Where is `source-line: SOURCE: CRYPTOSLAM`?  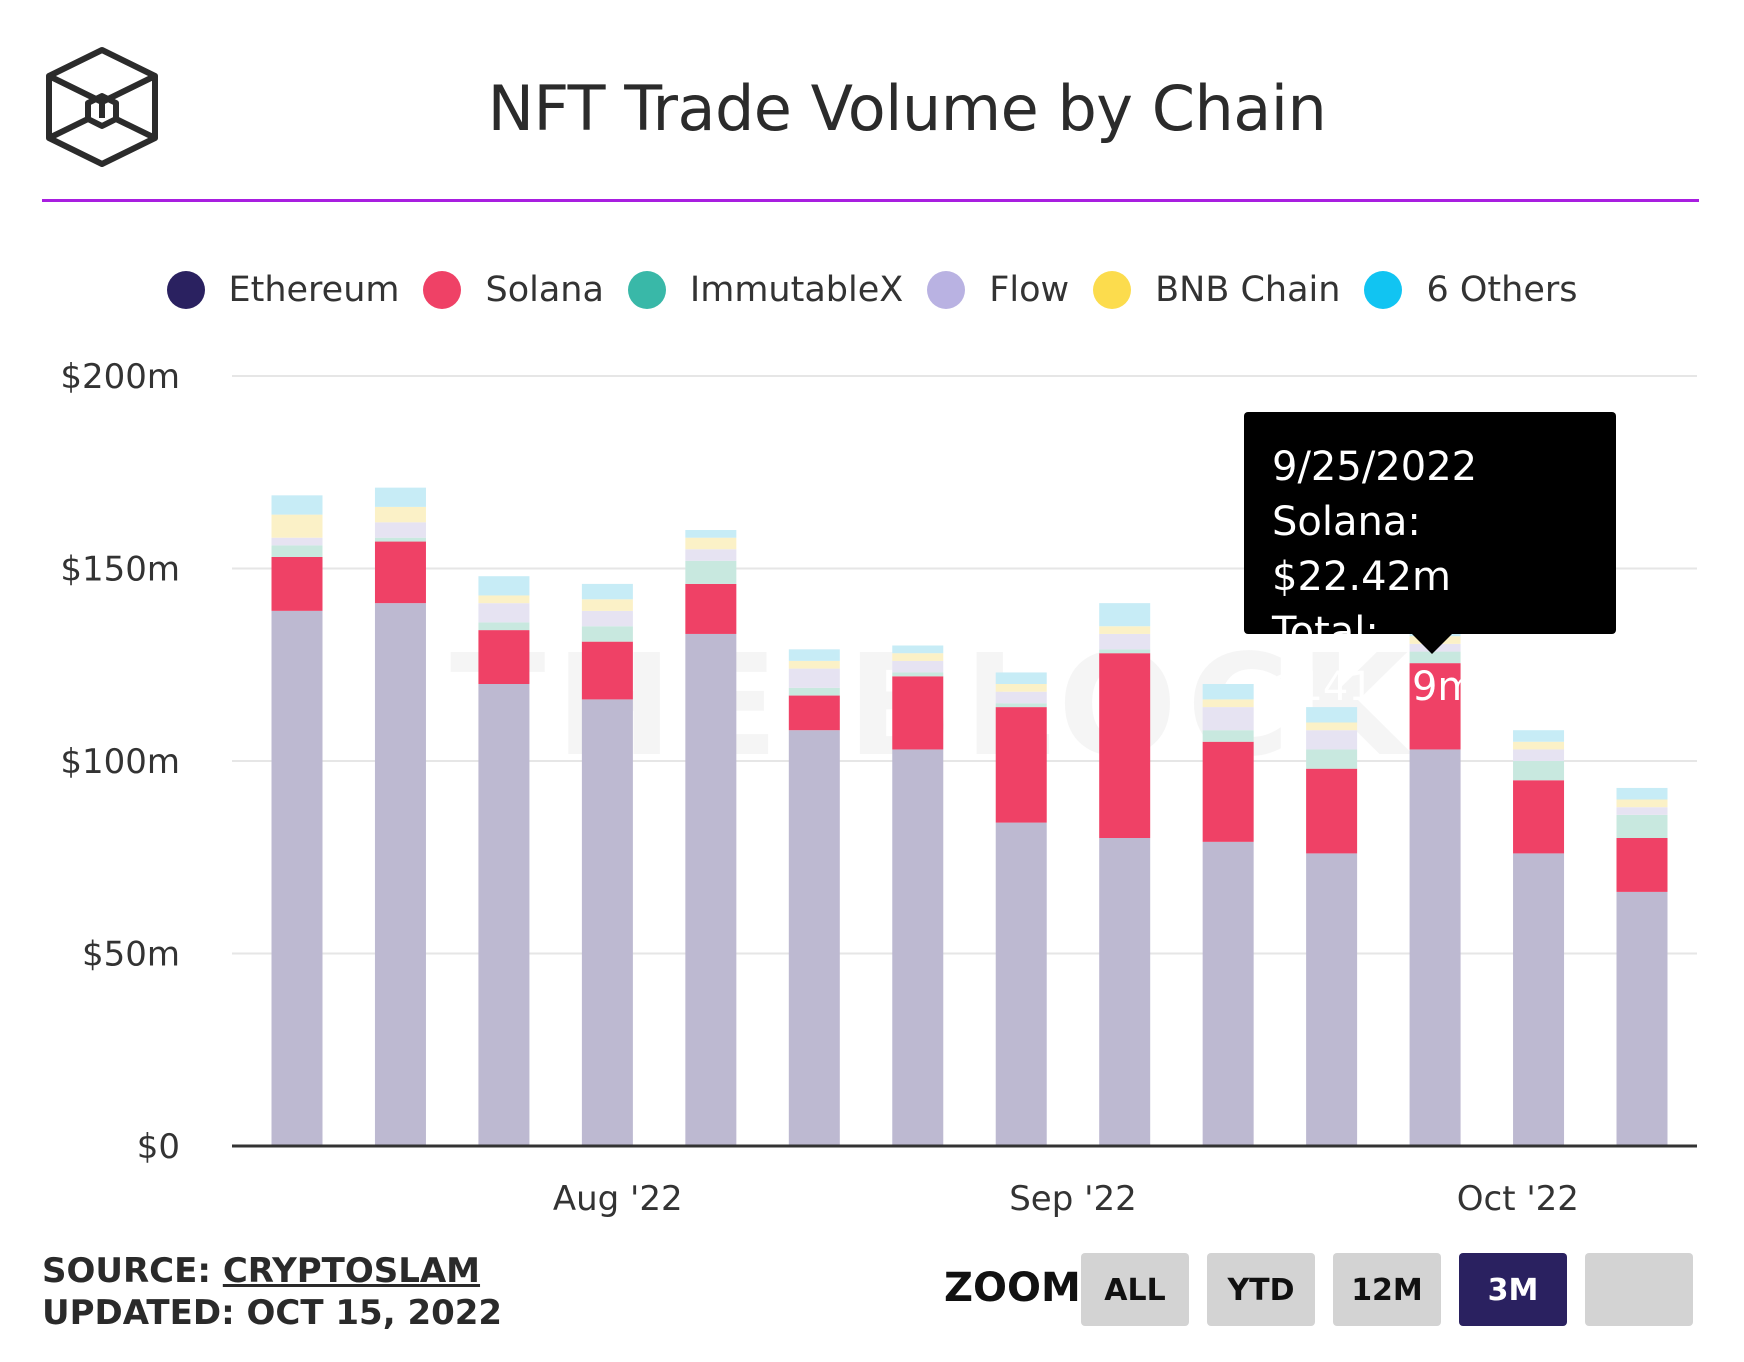 source-line: SOURCE: CRYPTOSLAM is located at coordinates (272, 1271).